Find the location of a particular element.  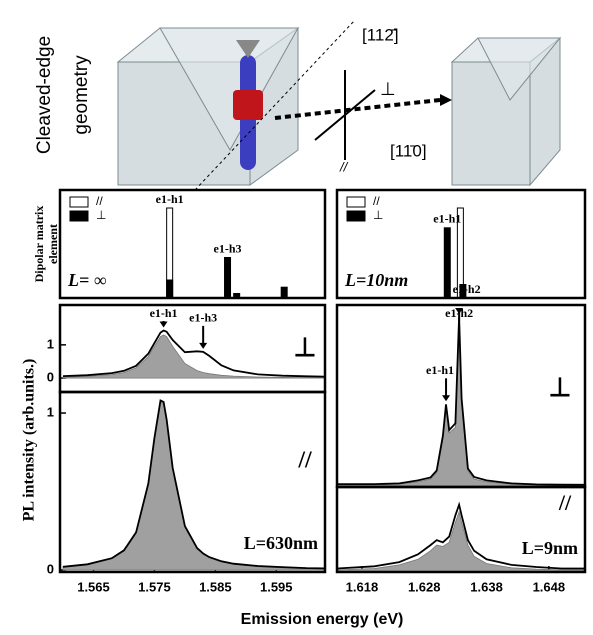

x-axis-label: Emission energy (eV) is located at coordinates (322, 619).